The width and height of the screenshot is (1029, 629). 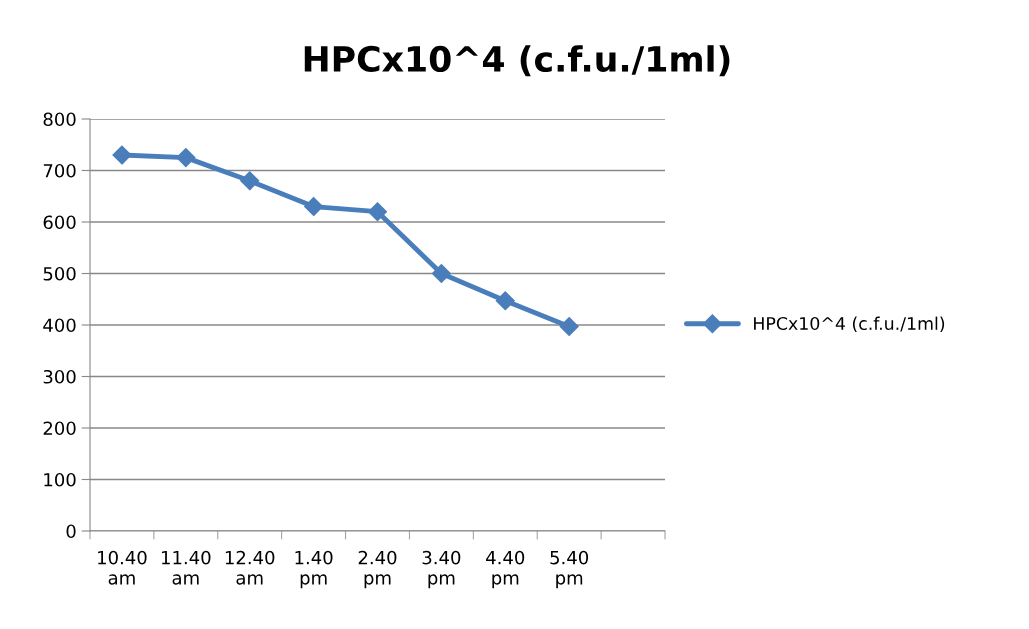 What do you see at coordinates (377, 569) in the screenshot?
I see `x-tick-label: 2.40 pm` at bounding box center [377, 569].